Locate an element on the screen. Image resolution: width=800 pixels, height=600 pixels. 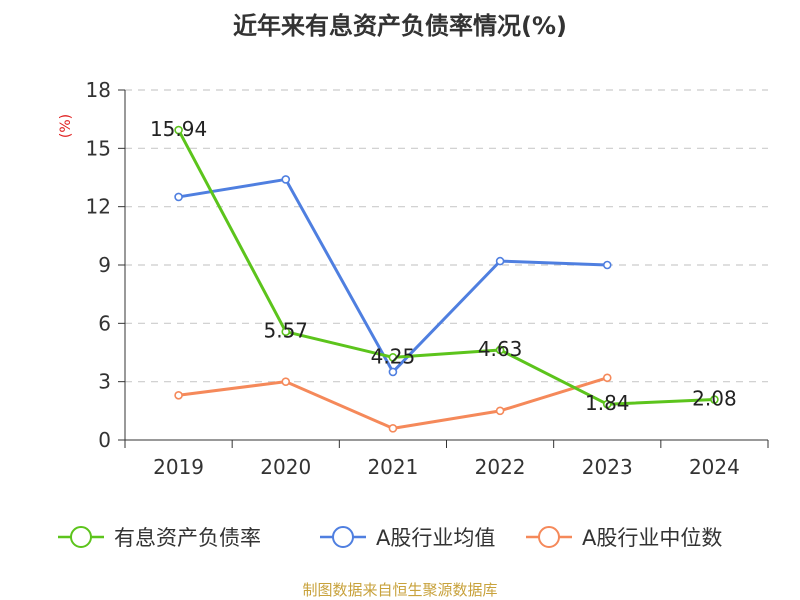
data-label: 1.84 is located at coordinates (607, 403).